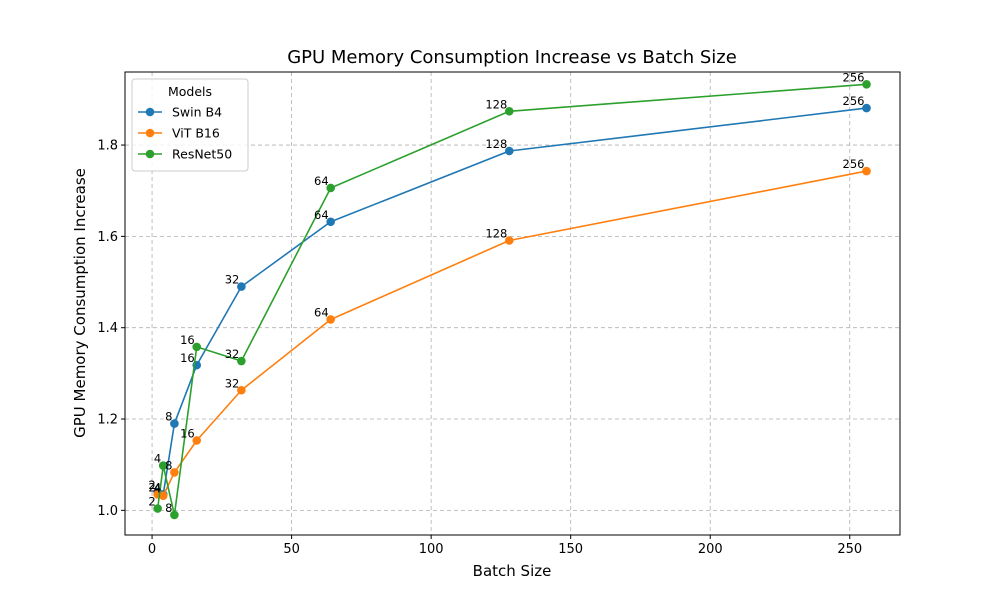 The image size is (1000, 600). Describe the element at coordinates (107, 511) in the screenshot. I see `y-tick-label: 1.0` at that location.